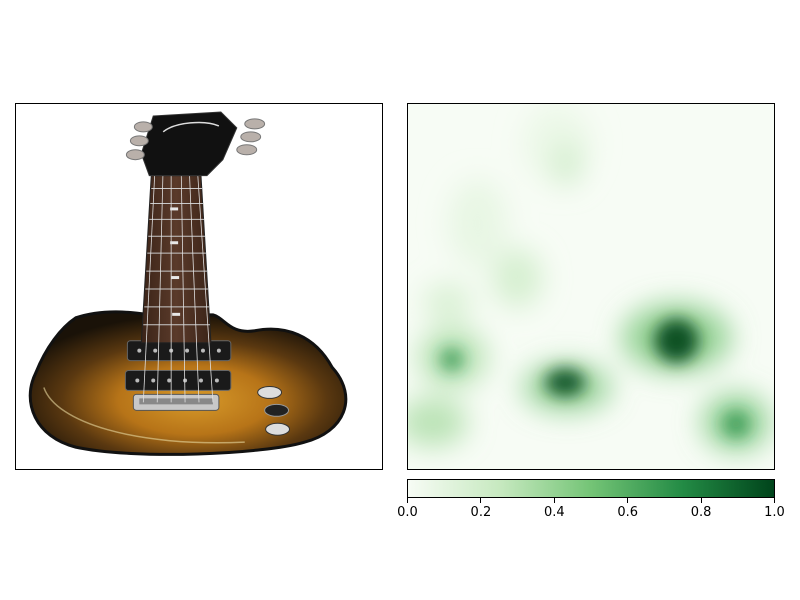 This screenshot has width=800, height=600. I want to click on colorbar-tick-label: 0.2, so click(481, 512).